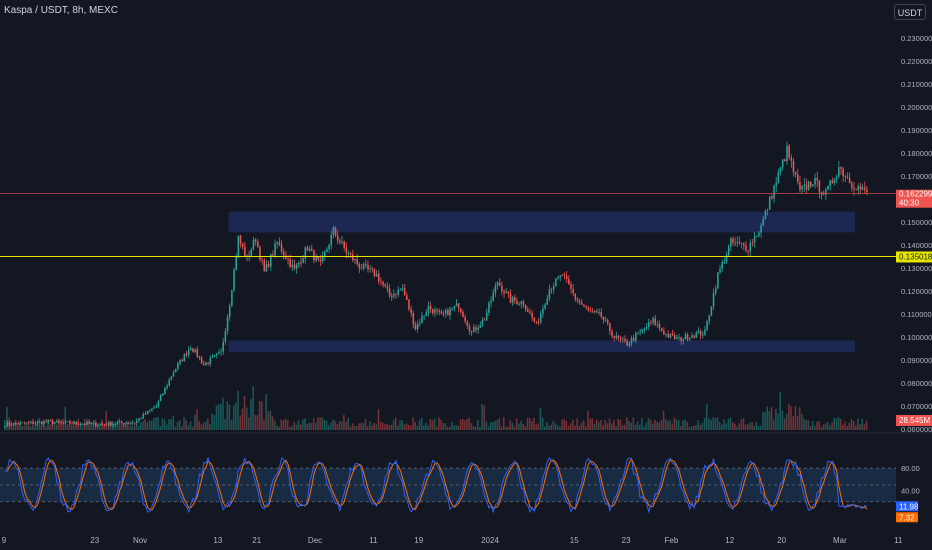  I want to click on time-tick-label: Feb, so click(672, 540).